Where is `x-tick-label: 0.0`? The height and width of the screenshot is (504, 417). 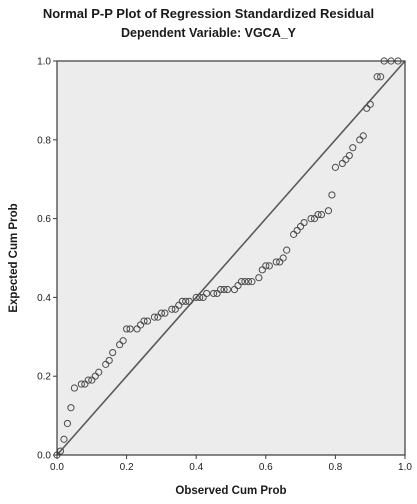
x-tick-label: 0.0 is located at coordinates (57, 467).